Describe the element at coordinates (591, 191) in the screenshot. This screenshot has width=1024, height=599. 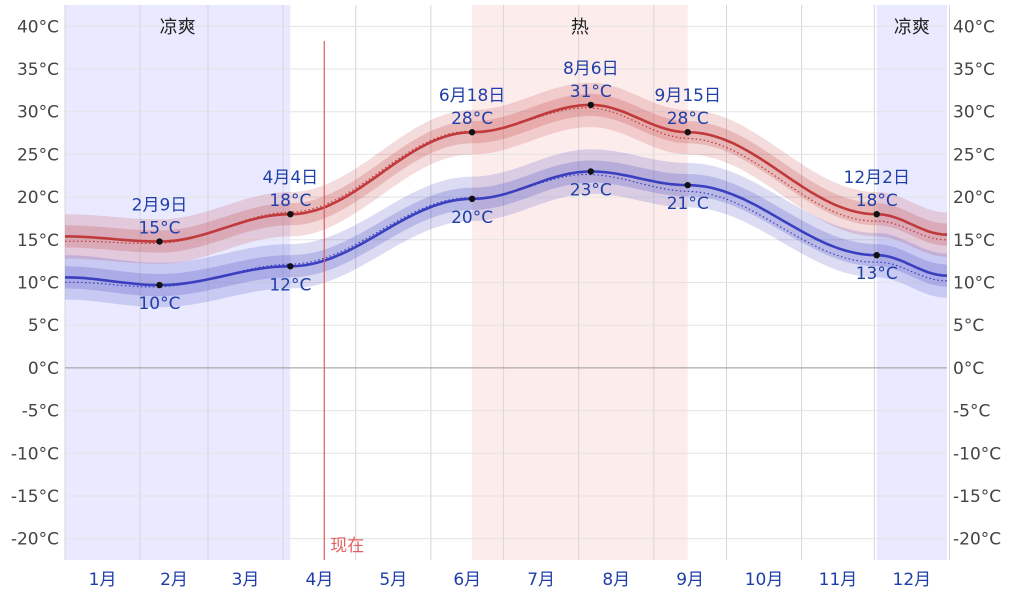
I see `annotation-label-7-0: 23°C` at that location.